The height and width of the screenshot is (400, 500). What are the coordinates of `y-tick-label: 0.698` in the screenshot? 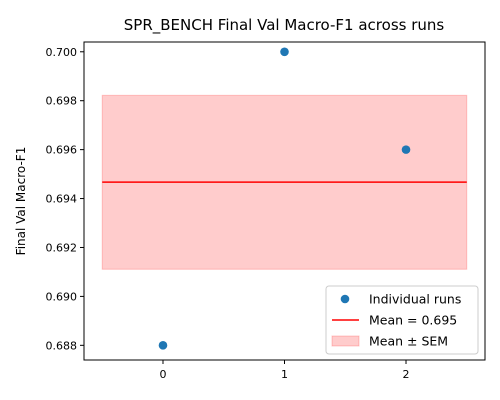 It's located at (62, 101).